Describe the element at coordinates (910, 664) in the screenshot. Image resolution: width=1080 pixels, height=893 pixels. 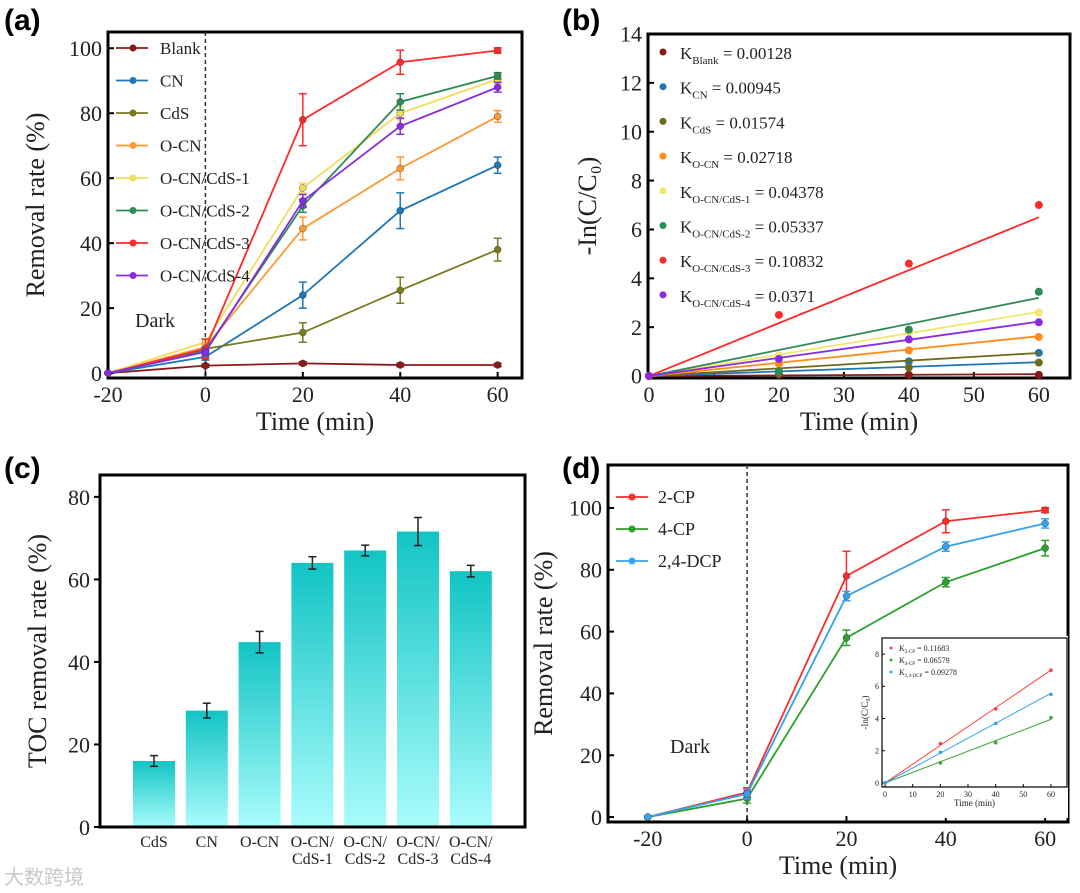
I see `k-subscript: 4-CP` at that location.